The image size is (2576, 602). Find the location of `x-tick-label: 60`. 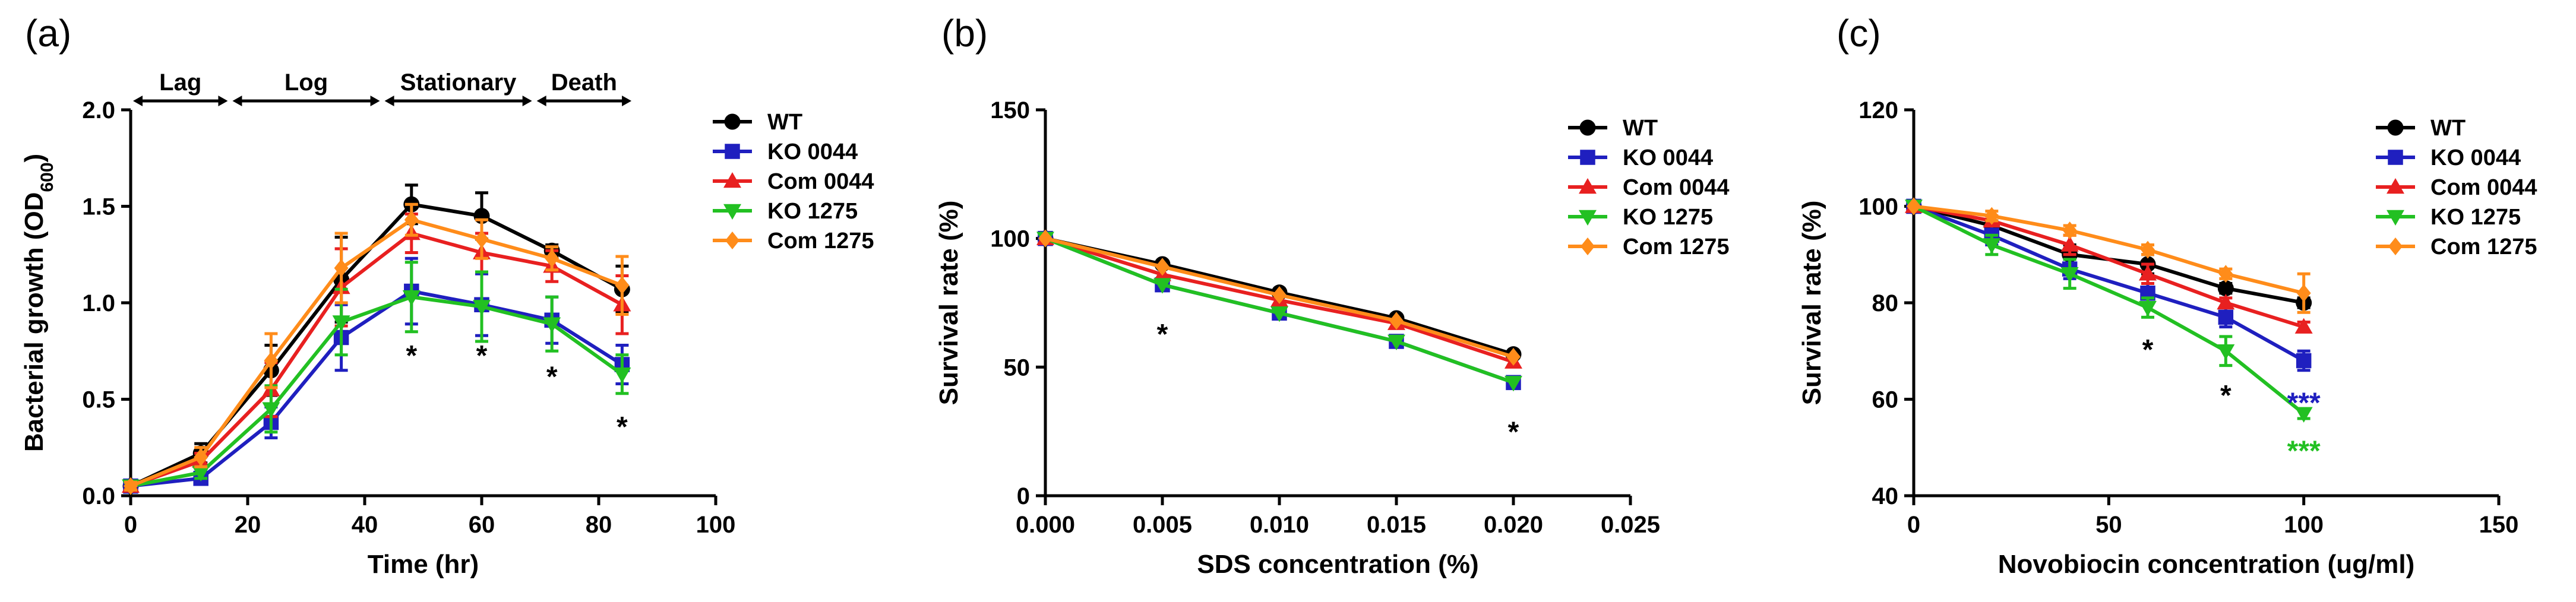

x-tick-label: 60 is located at coordinates (482, 525).